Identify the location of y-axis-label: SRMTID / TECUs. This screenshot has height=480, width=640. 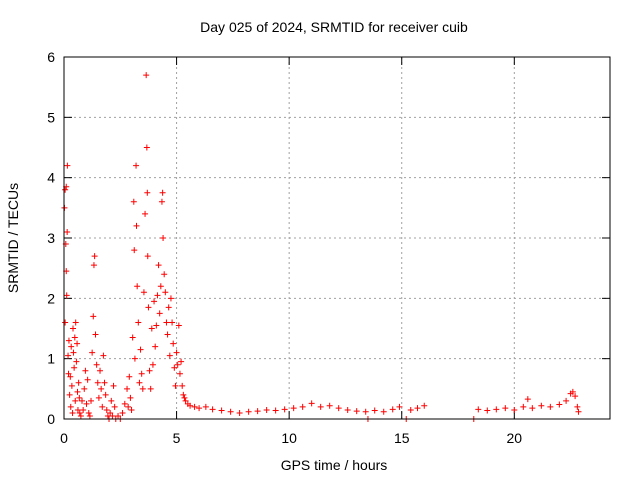
(13, 238).